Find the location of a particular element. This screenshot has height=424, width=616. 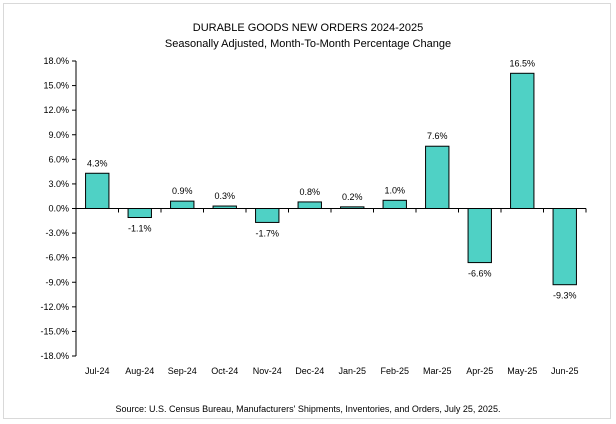

y-tick-label: -3.0% is located at coordinates (57, 233).